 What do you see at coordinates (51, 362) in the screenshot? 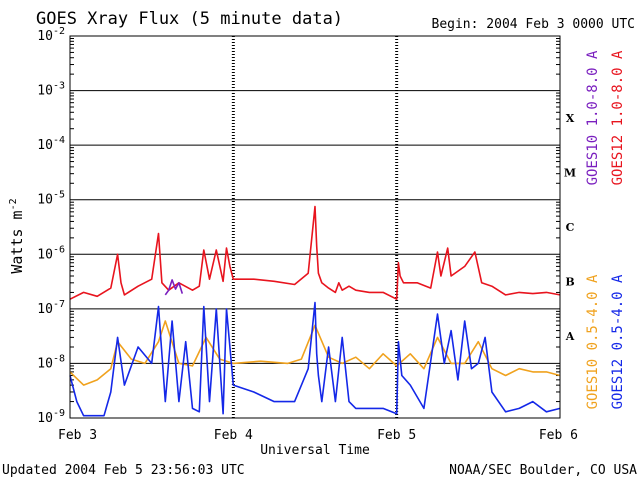
I see `y-tick-label: 10⁻⁸` at bounding box center [51, 362].